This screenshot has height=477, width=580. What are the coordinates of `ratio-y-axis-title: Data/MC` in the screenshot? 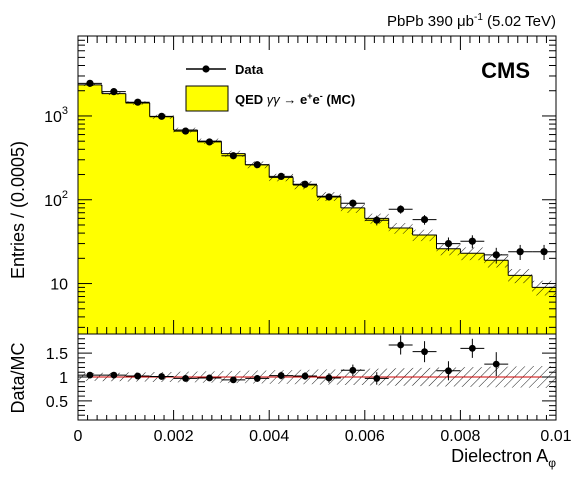 It's located at (18, 377).